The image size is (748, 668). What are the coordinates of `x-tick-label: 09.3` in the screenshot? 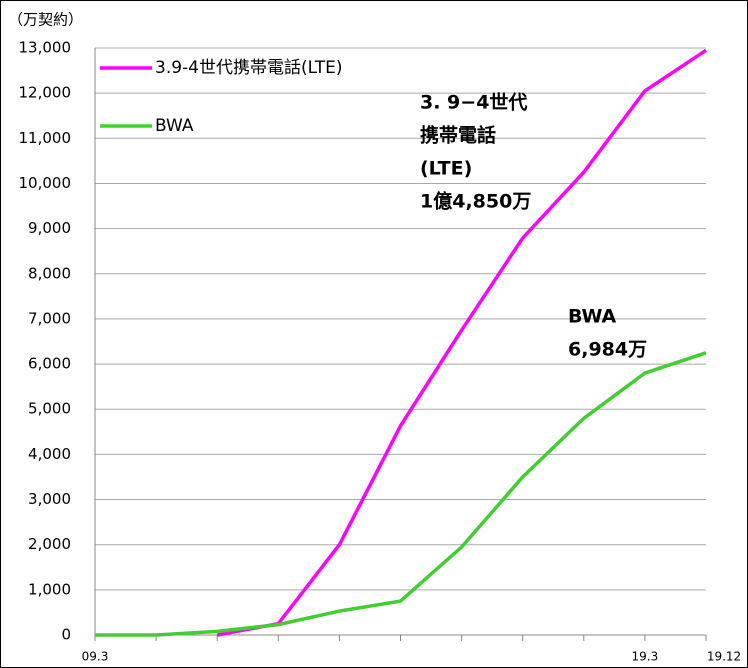 It's located at (95, 657).